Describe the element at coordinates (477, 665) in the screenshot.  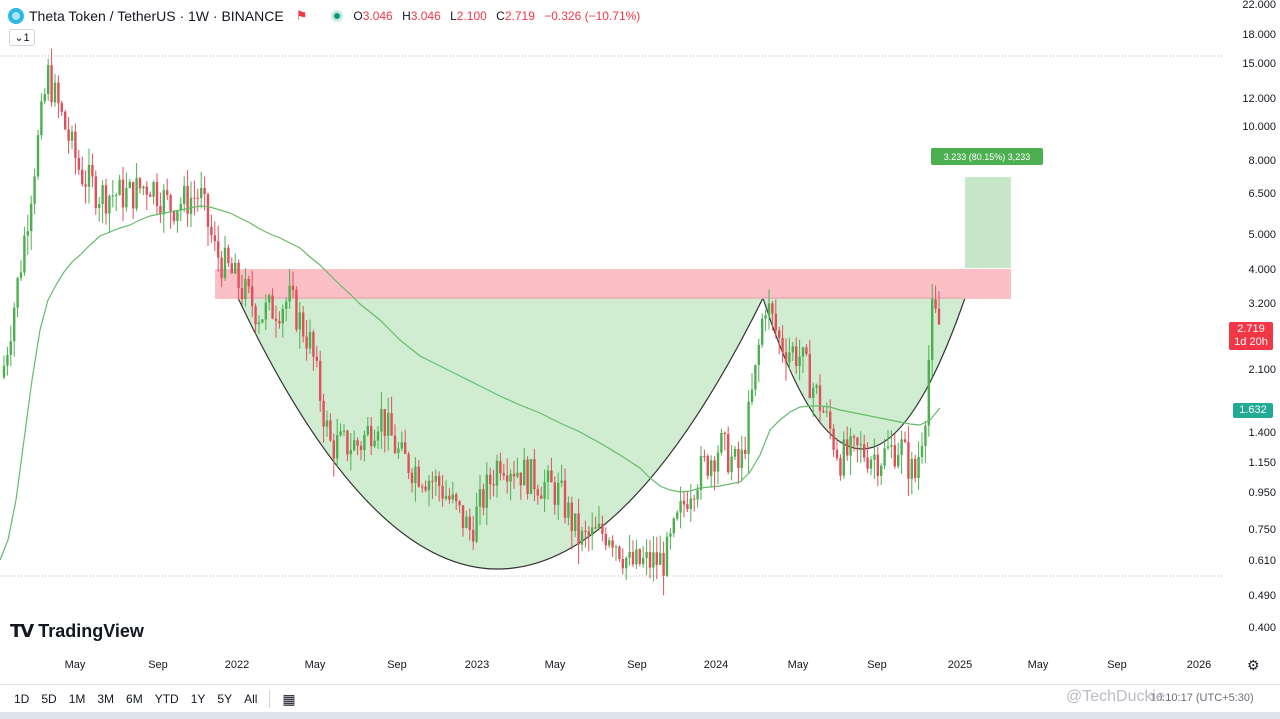
I see `time-label: 2023` at that location.